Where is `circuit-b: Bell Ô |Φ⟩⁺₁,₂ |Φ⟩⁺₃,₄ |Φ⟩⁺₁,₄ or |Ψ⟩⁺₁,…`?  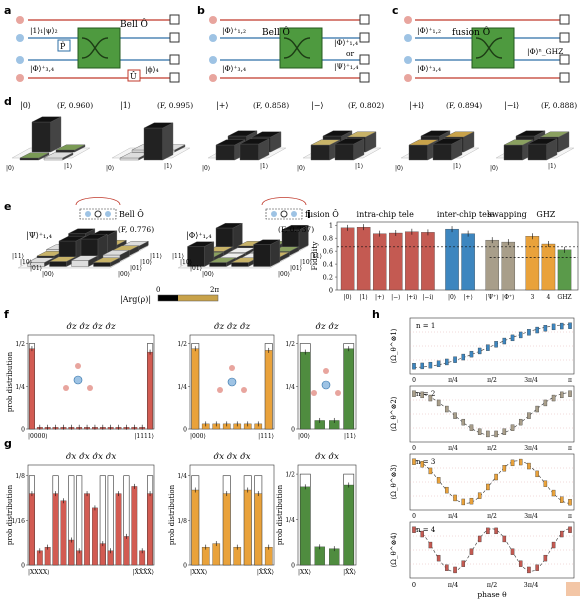 circuit-b: Bell Ô |Φ⟩⁺₁,₂ |Φ⟩⁺₃,₄ |Φ⟩⁺₁,₄ or |Ψ⟩⁺₁,… is located at coordinates (289, 48).